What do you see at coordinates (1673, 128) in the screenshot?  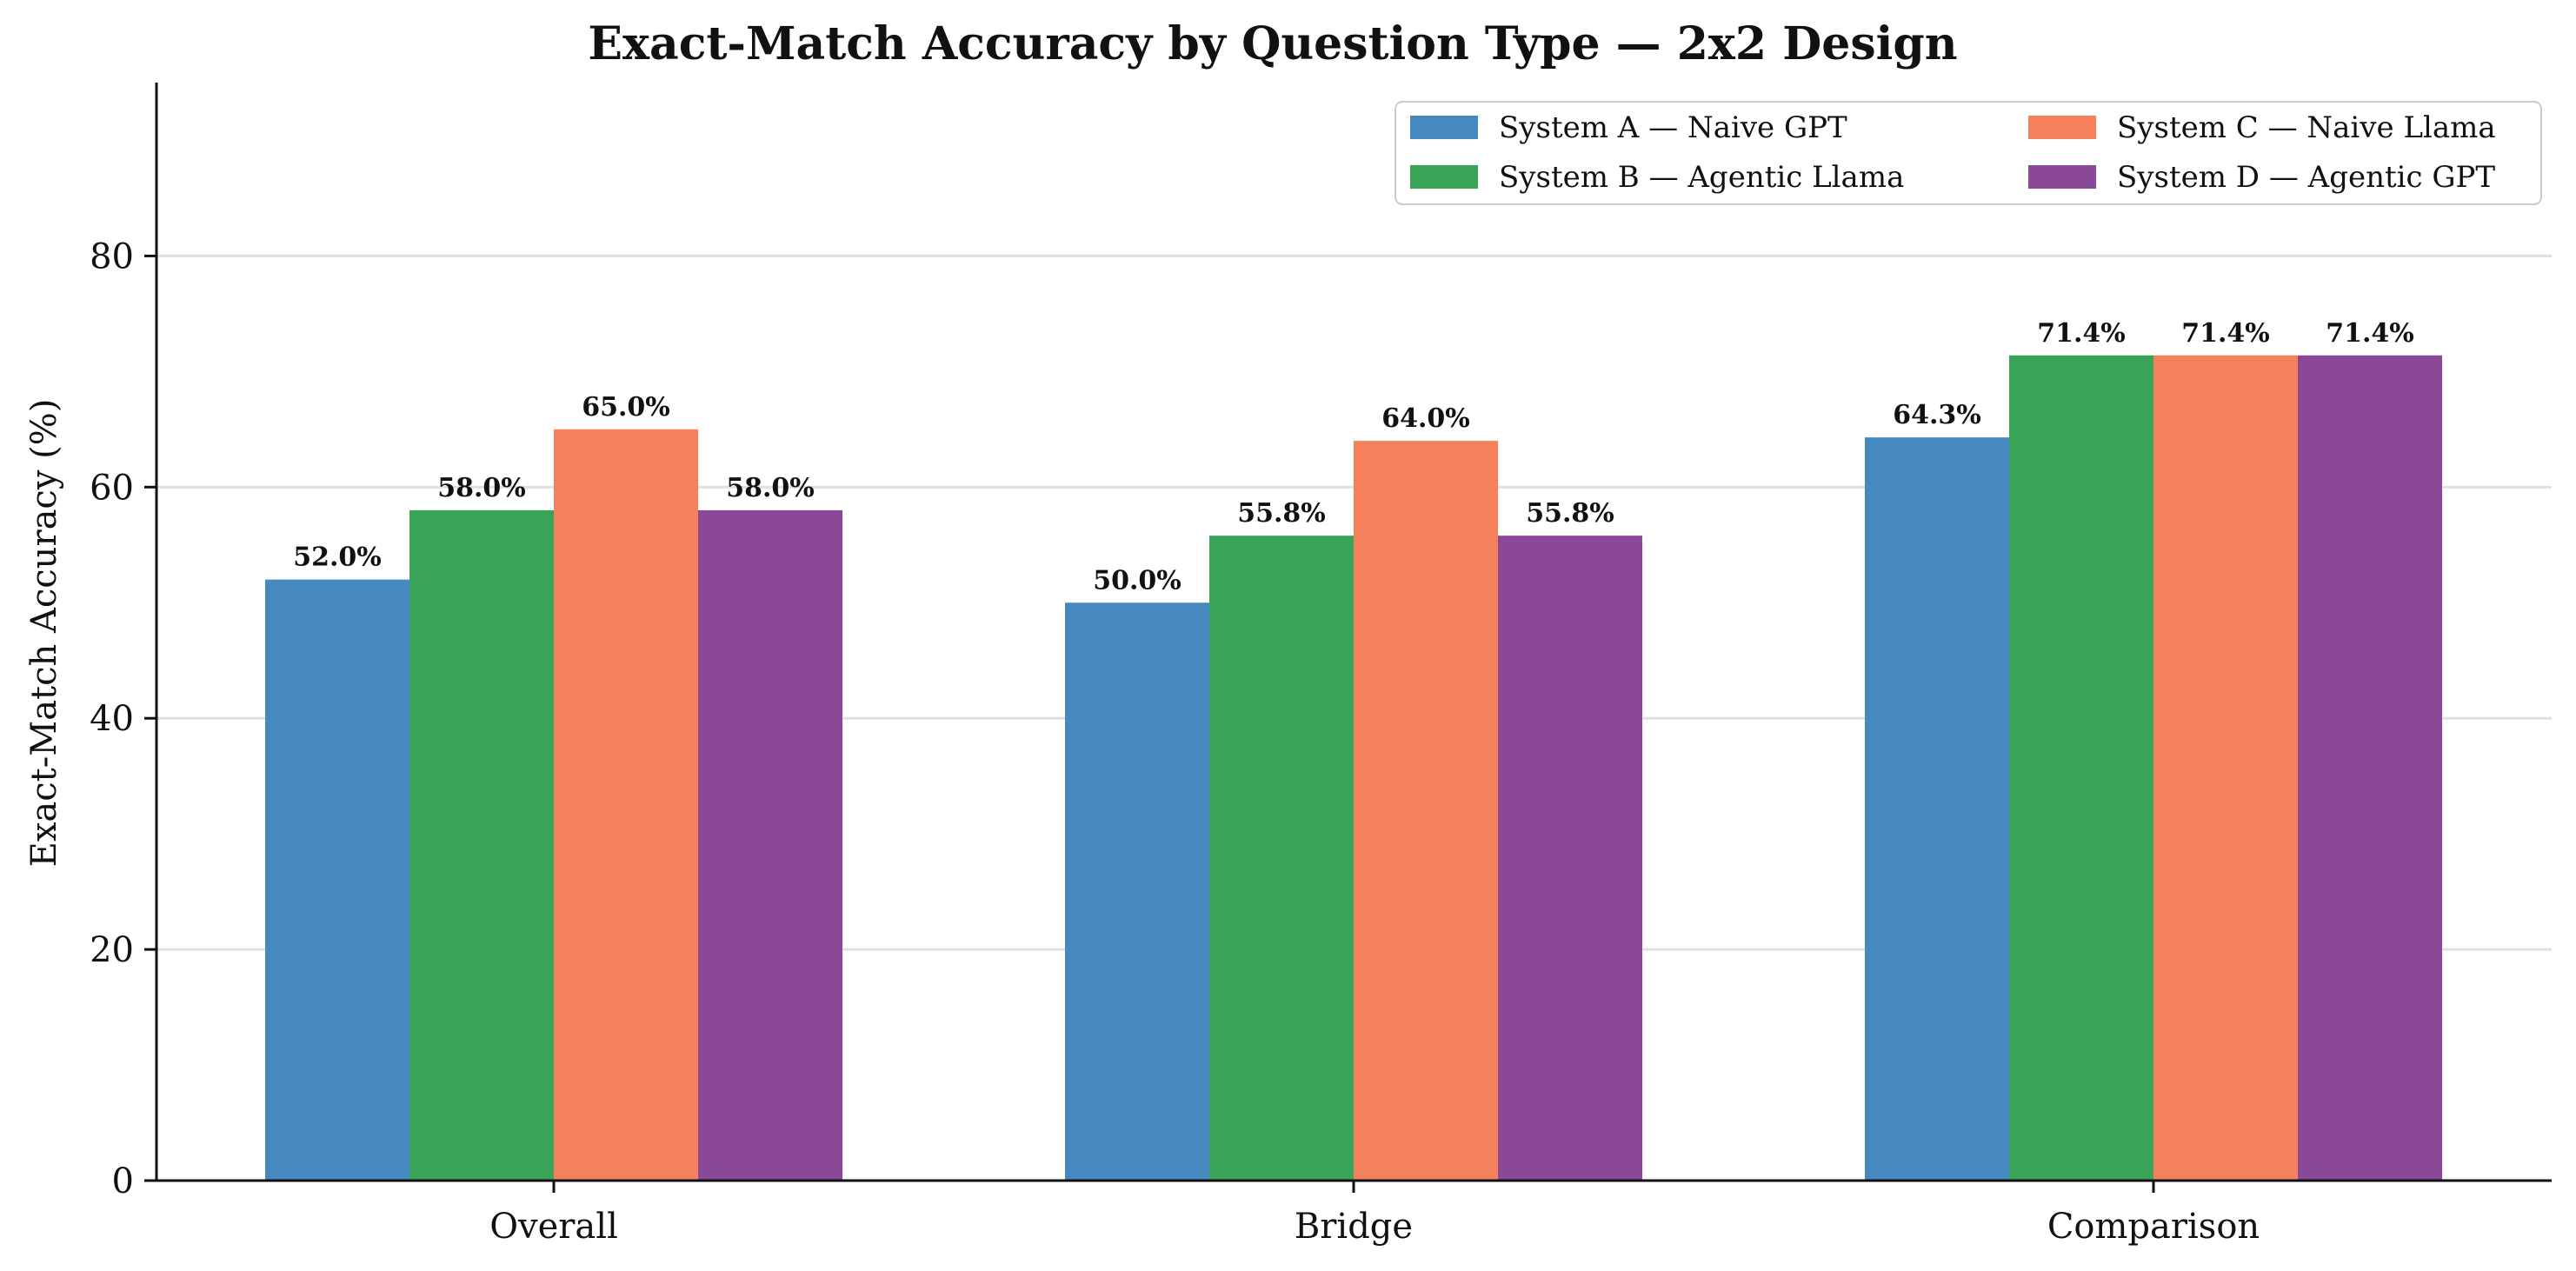 I see `legend-label: System A — Naive GPT` at bounding box center [1673, 128].